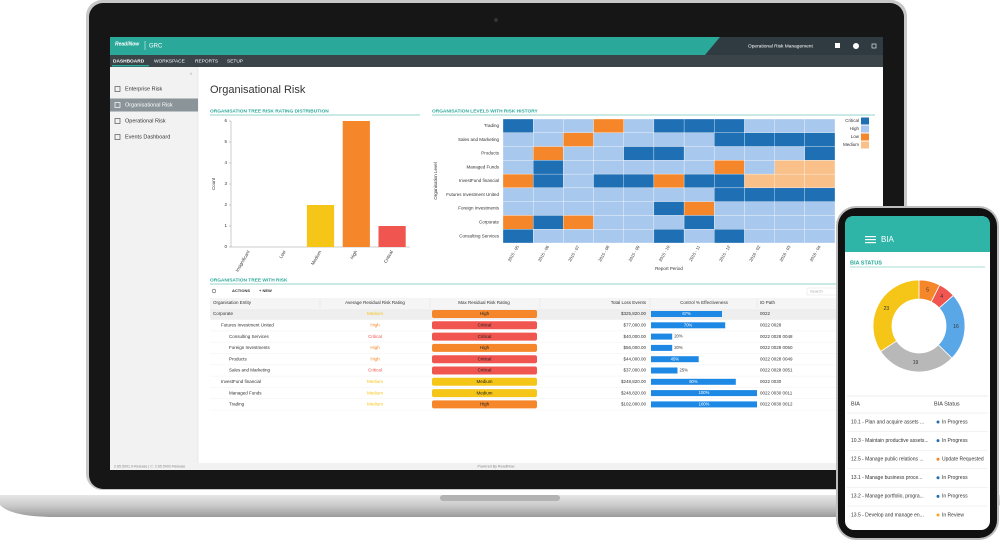 Image resolution: width=1000 pixels, height=543 pixels. I want to click on nav-item: DASHBOARD, so click(129, 61).